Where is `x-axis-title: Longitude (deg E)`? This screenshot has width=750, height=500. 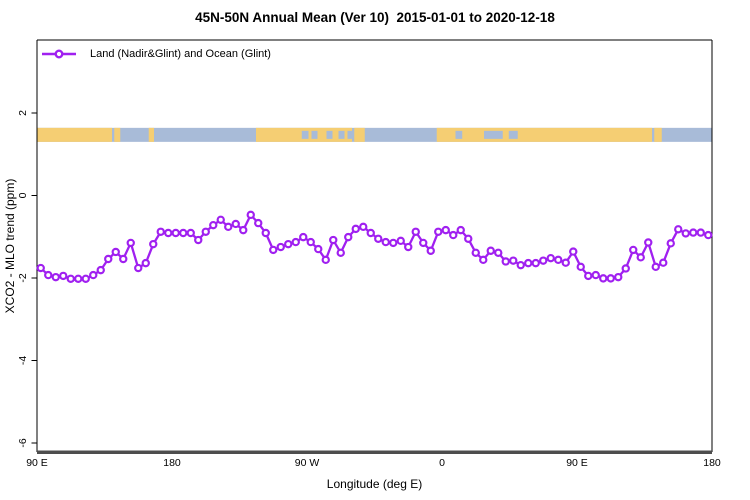 x-axis-title: Longitude (deg E) is located at coordinates (374, 484).